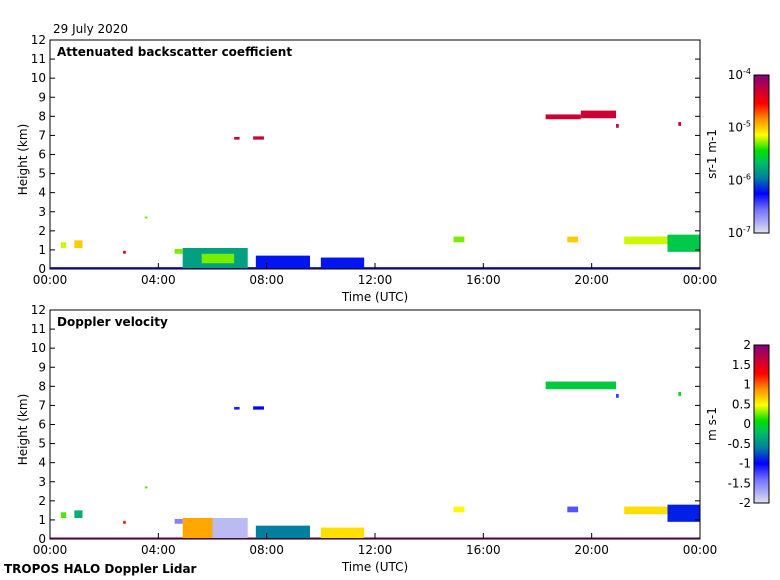  I want to click on panel-title: Doppler velocity, so click(112, 322).